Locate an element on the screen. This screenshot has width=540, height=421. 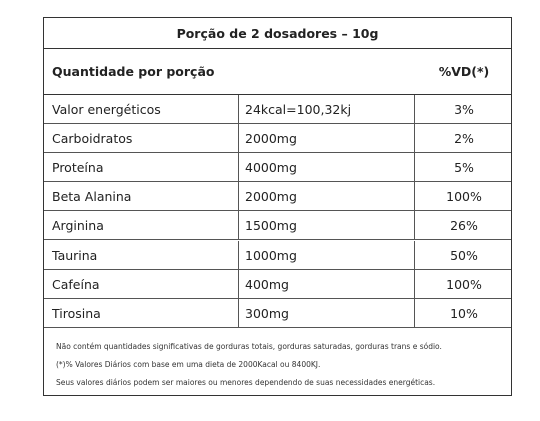
table-cell: Proteína is located at coordinates (141, 168).